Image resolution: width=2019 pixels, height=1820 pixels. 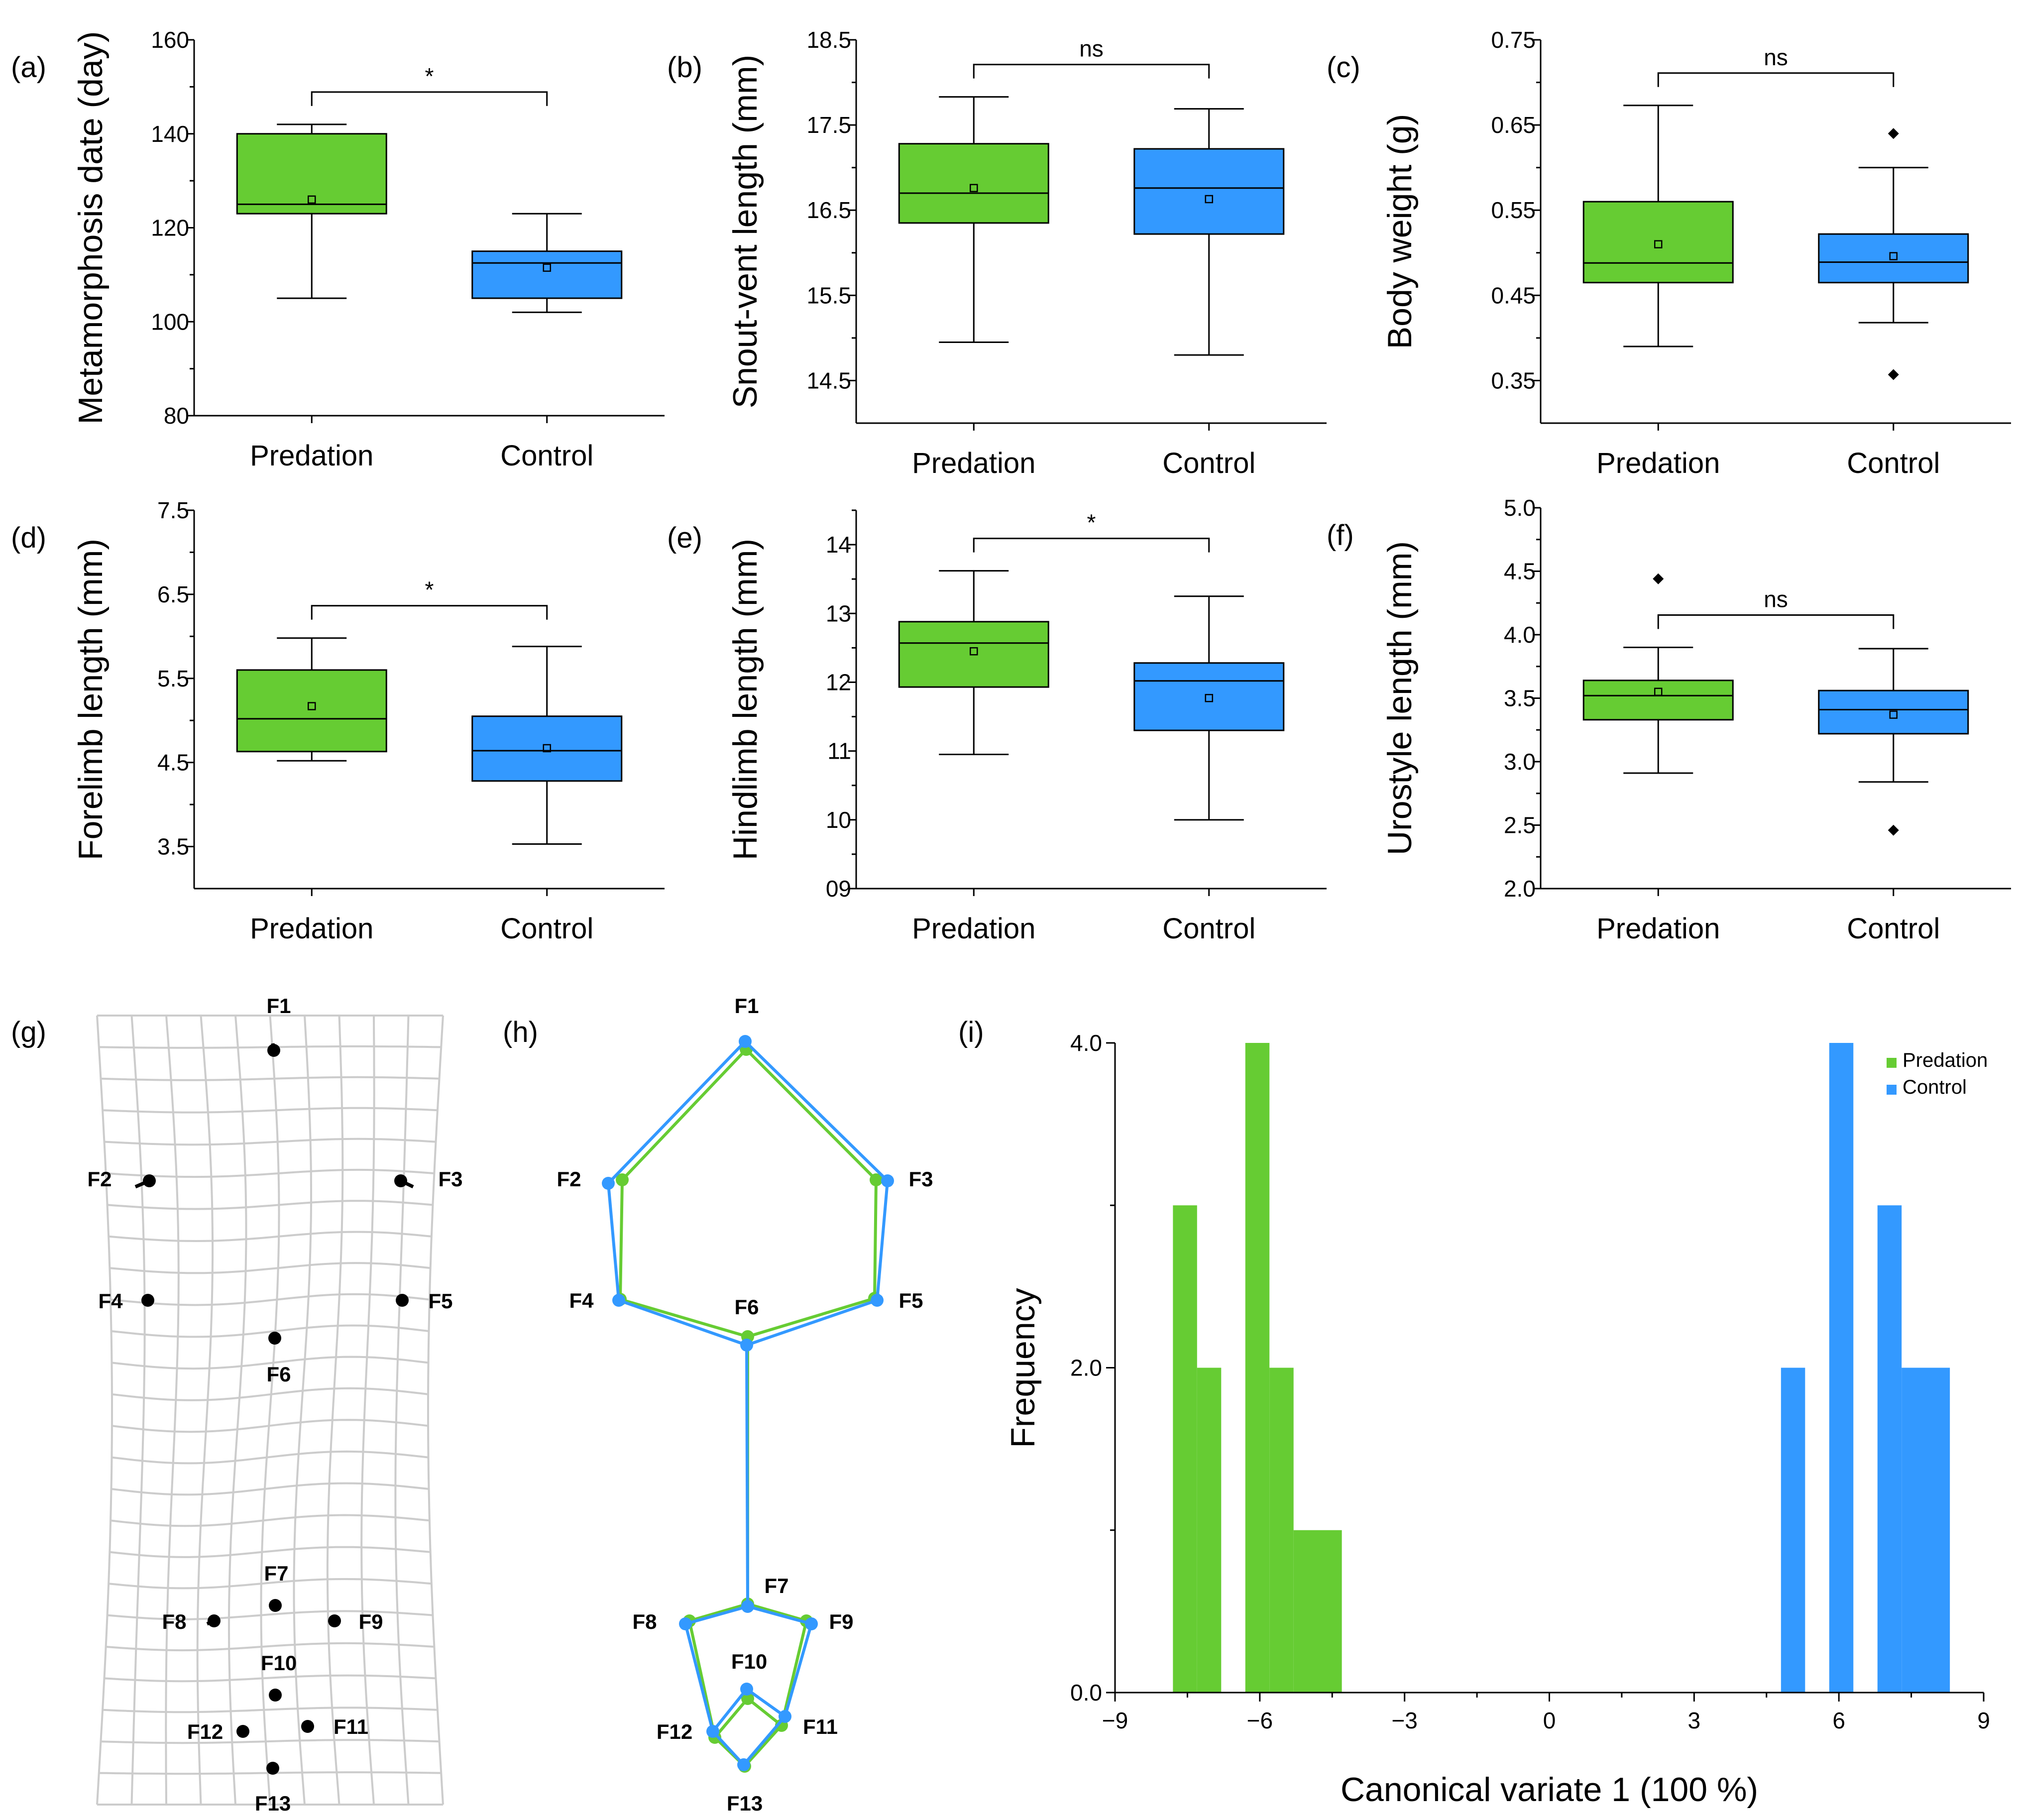 What do you see at coordinates (747, 1006) in the screenshot?
I see `landmark-label-f1: F1` at bounding box center [747, 1006].